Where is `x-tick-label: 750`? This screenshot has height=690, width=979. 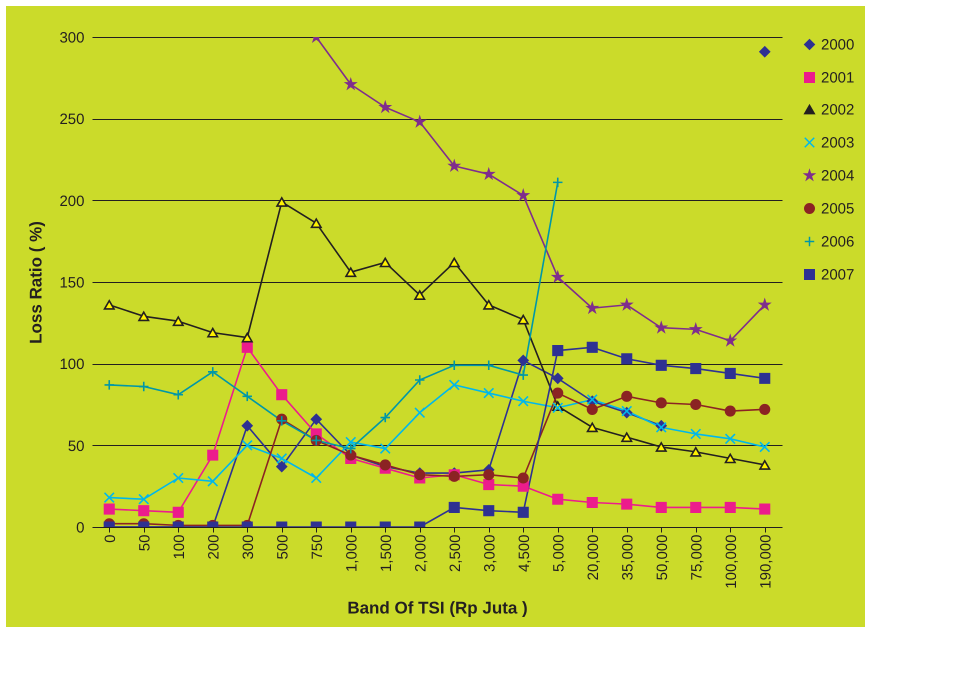
x-tick-label: 750 is located at coordinates (317, 547).